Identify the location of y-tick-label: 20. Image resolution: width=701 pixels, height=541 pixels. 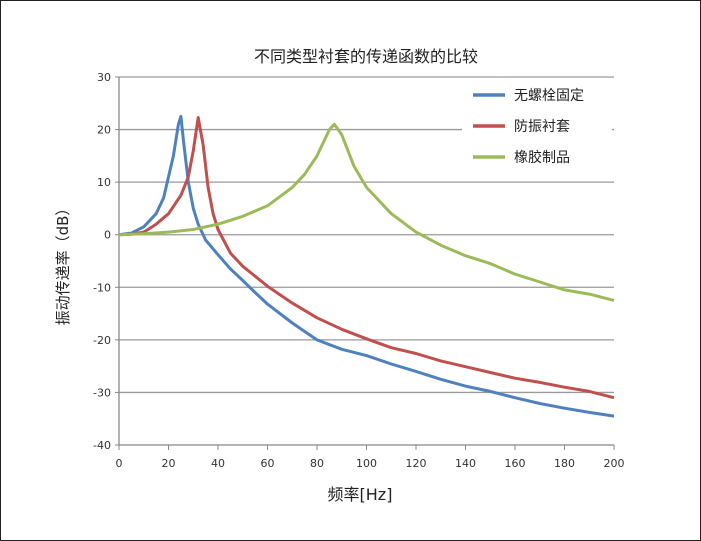
(104, 130).